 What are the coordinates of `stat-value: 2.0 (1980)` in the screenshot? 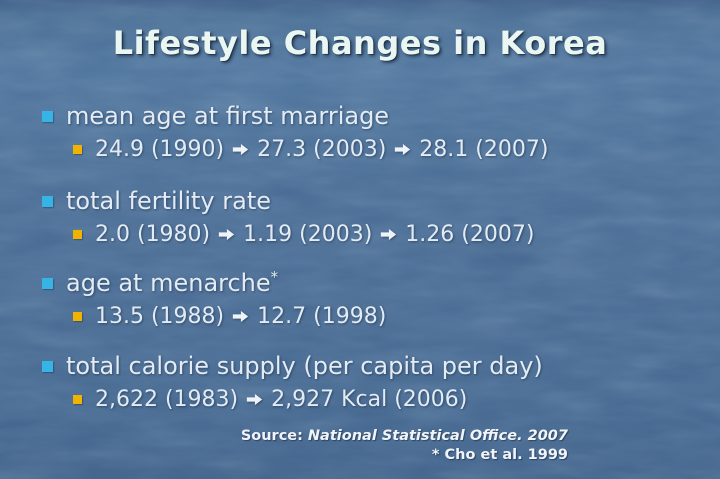 It's located at (153, 234).